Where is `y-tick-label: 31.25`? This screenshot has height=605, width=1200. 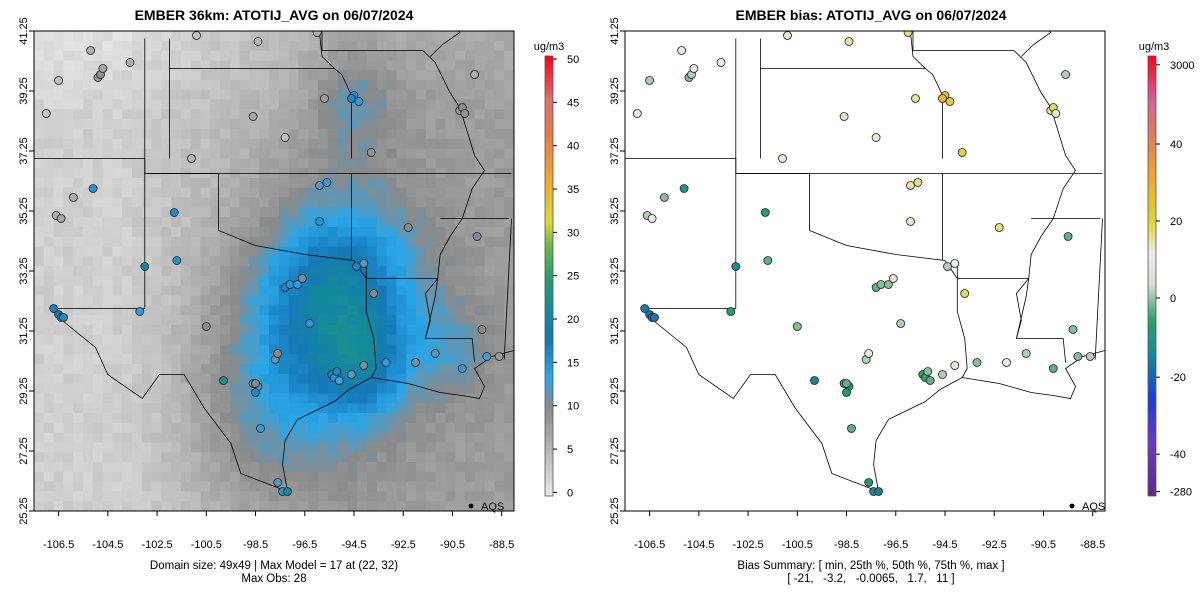
y-tick-label: 31.25 is located at coordinates (24, 331).